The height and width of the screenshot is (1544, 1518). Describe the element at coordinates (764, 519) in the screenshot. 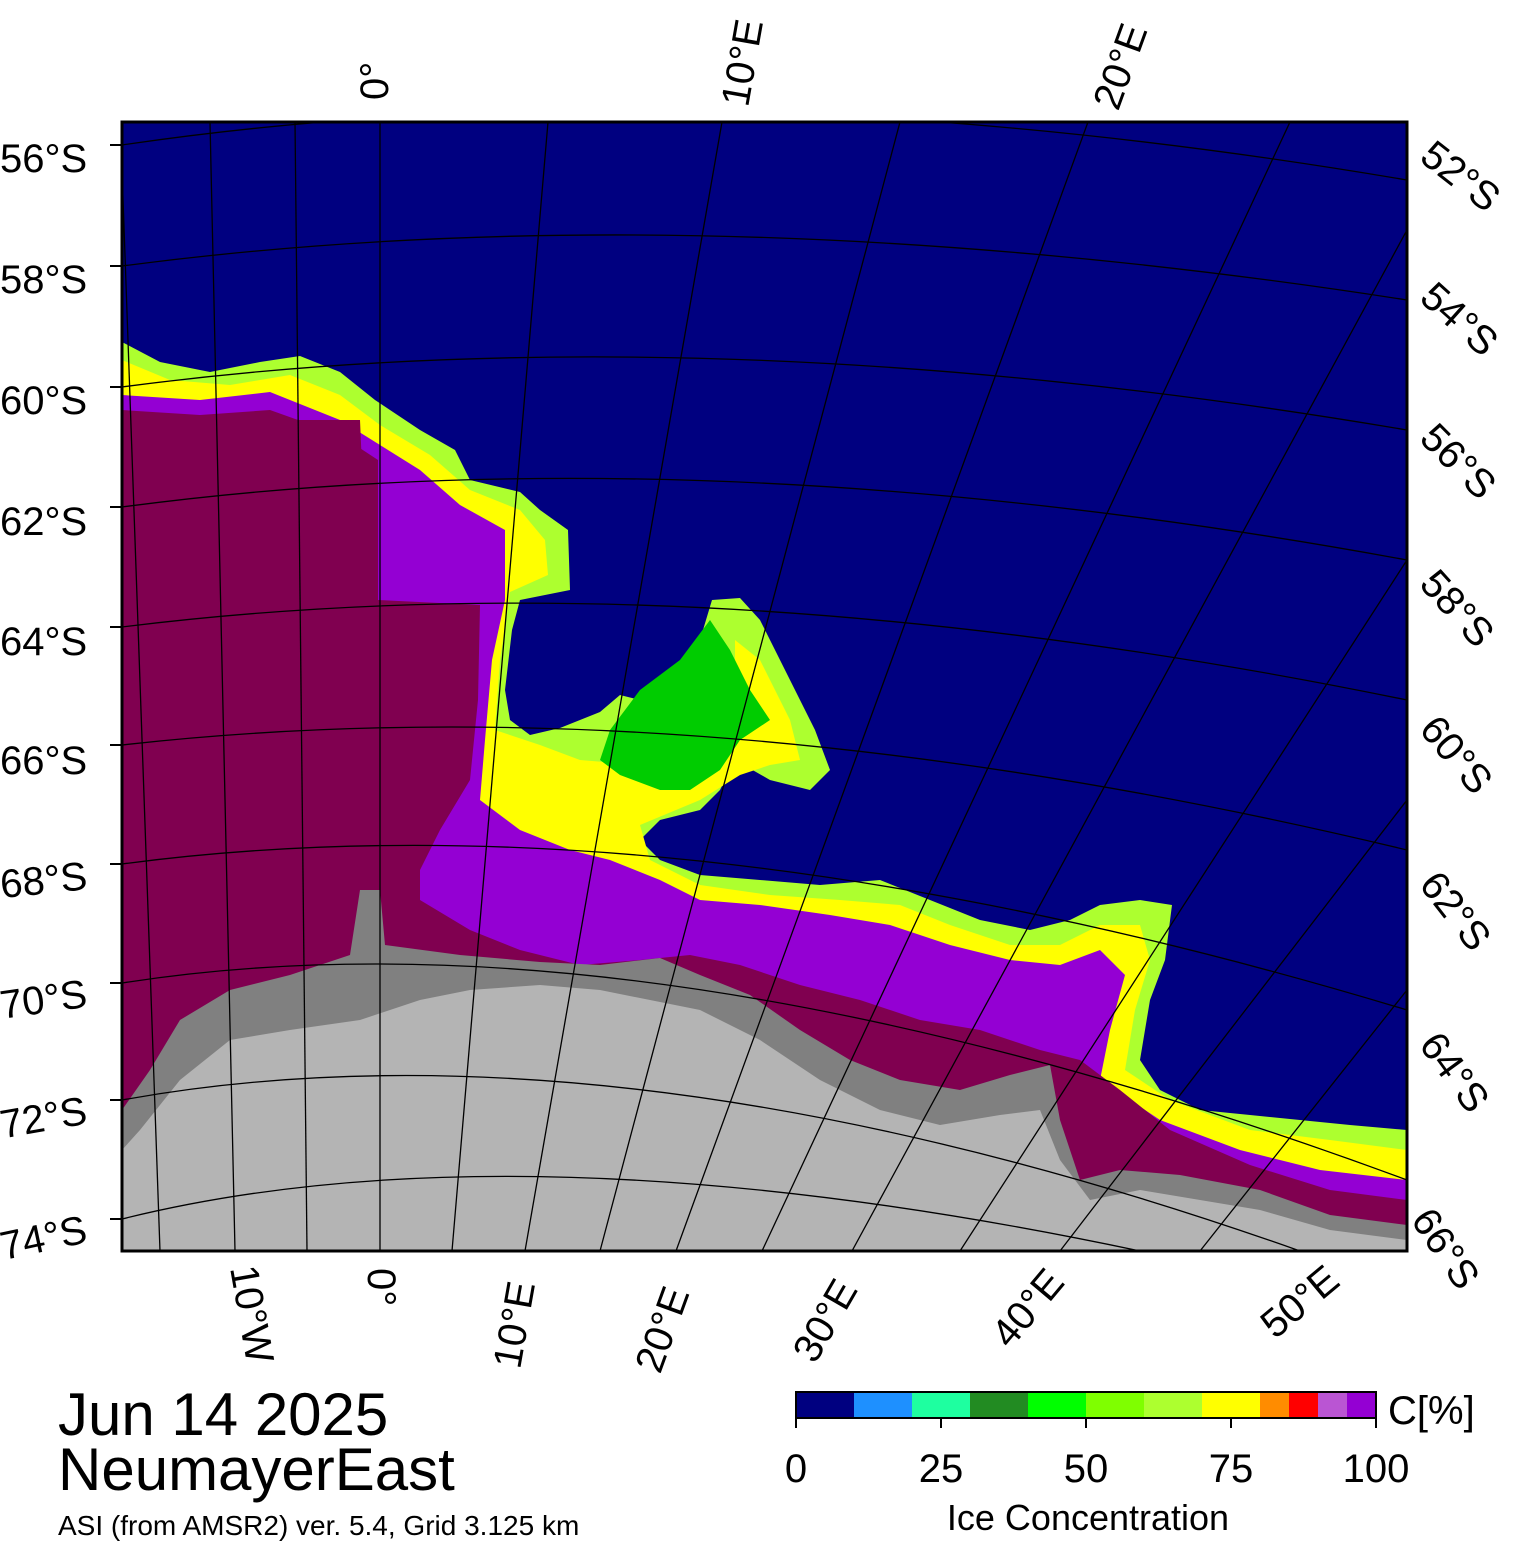

I see `parallel-62s` at that location.